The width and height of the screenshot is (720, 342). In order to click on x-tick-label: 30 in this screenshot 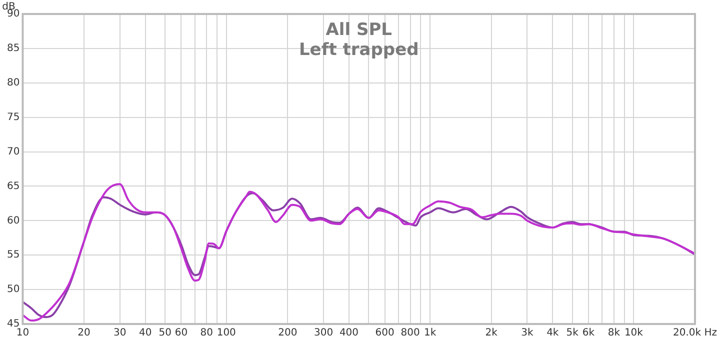, I will do `click(120, 333)`.